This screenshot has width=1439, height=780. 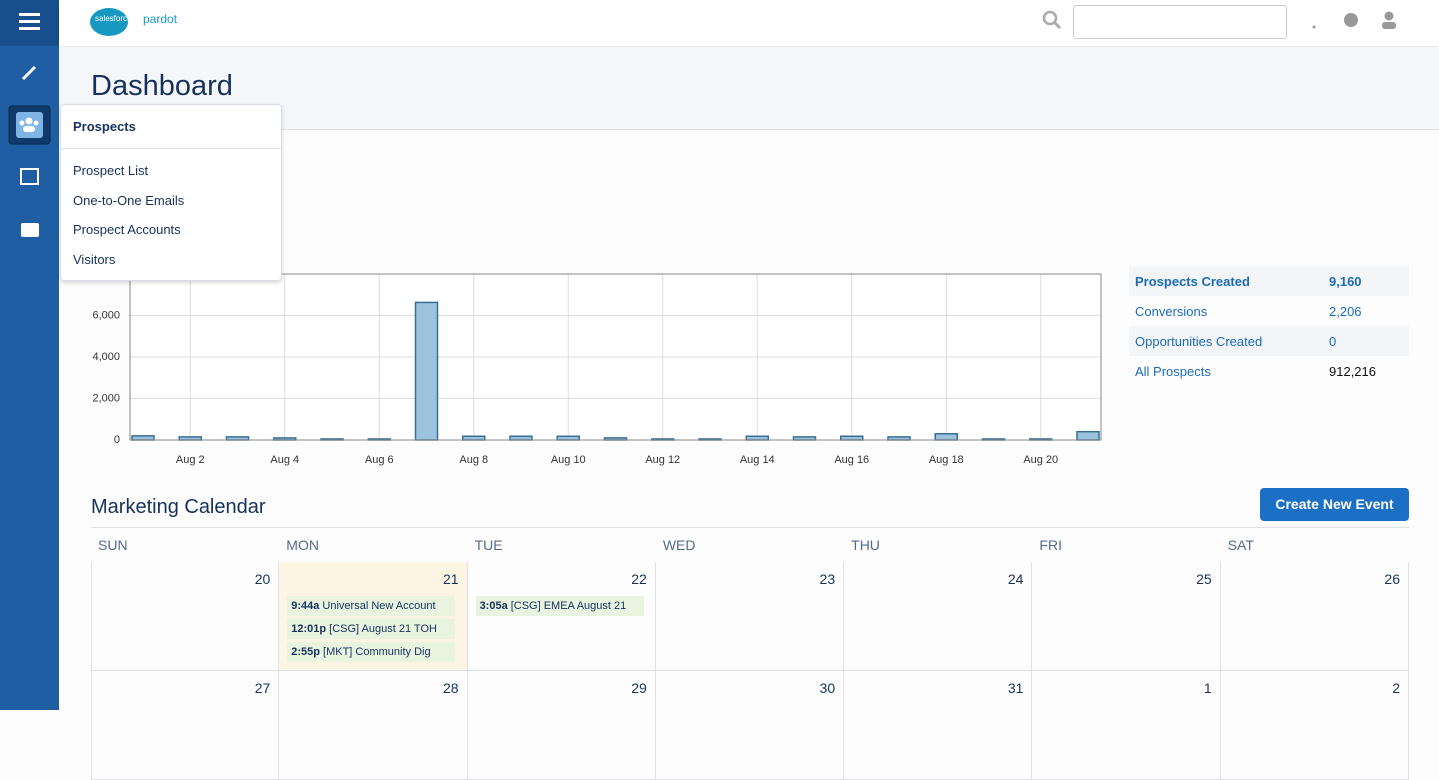 What do you see at coordinates (1192, 281) in the screenshot?
I see `stat-label: Prospects Created` at bounding box center [1192, 281].